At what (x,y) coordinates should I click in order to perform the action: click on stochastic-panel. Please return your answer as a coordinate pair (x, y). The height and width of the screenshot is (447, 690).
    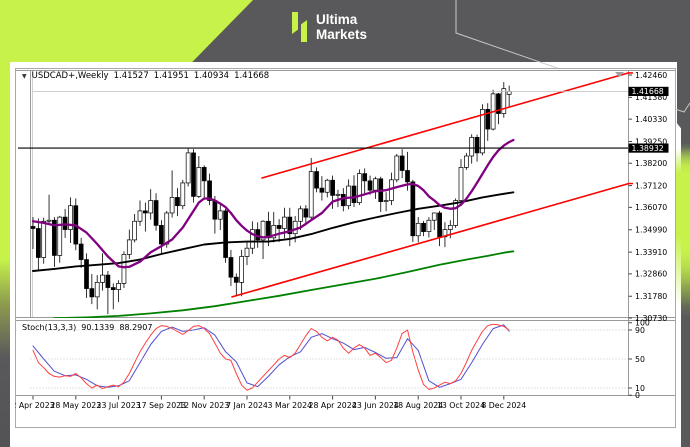
    Looking at the image, I should click on (271, 357).